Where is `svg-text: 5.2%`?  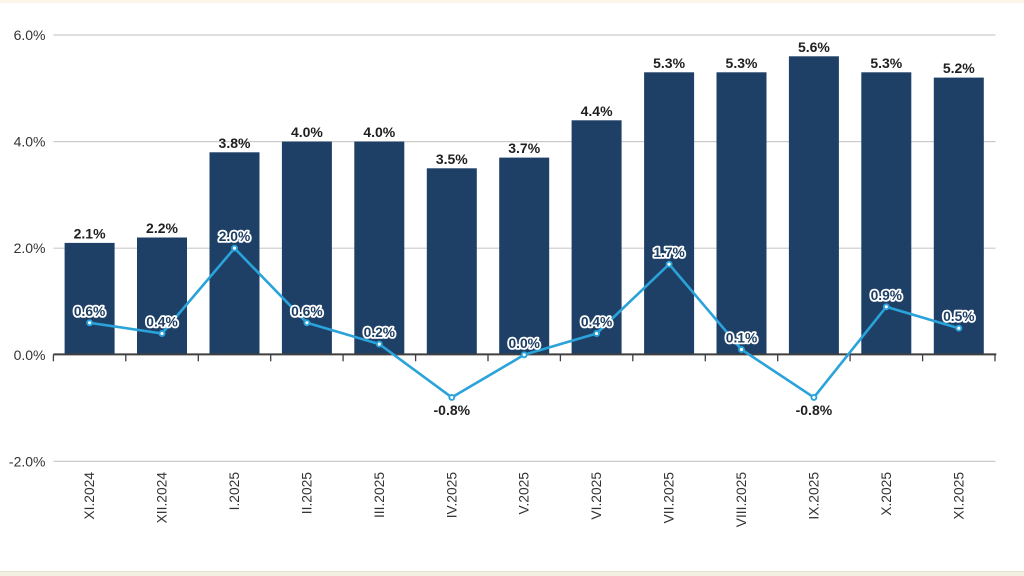
svg-text: 5.2% is located at coordinates (959, 68).